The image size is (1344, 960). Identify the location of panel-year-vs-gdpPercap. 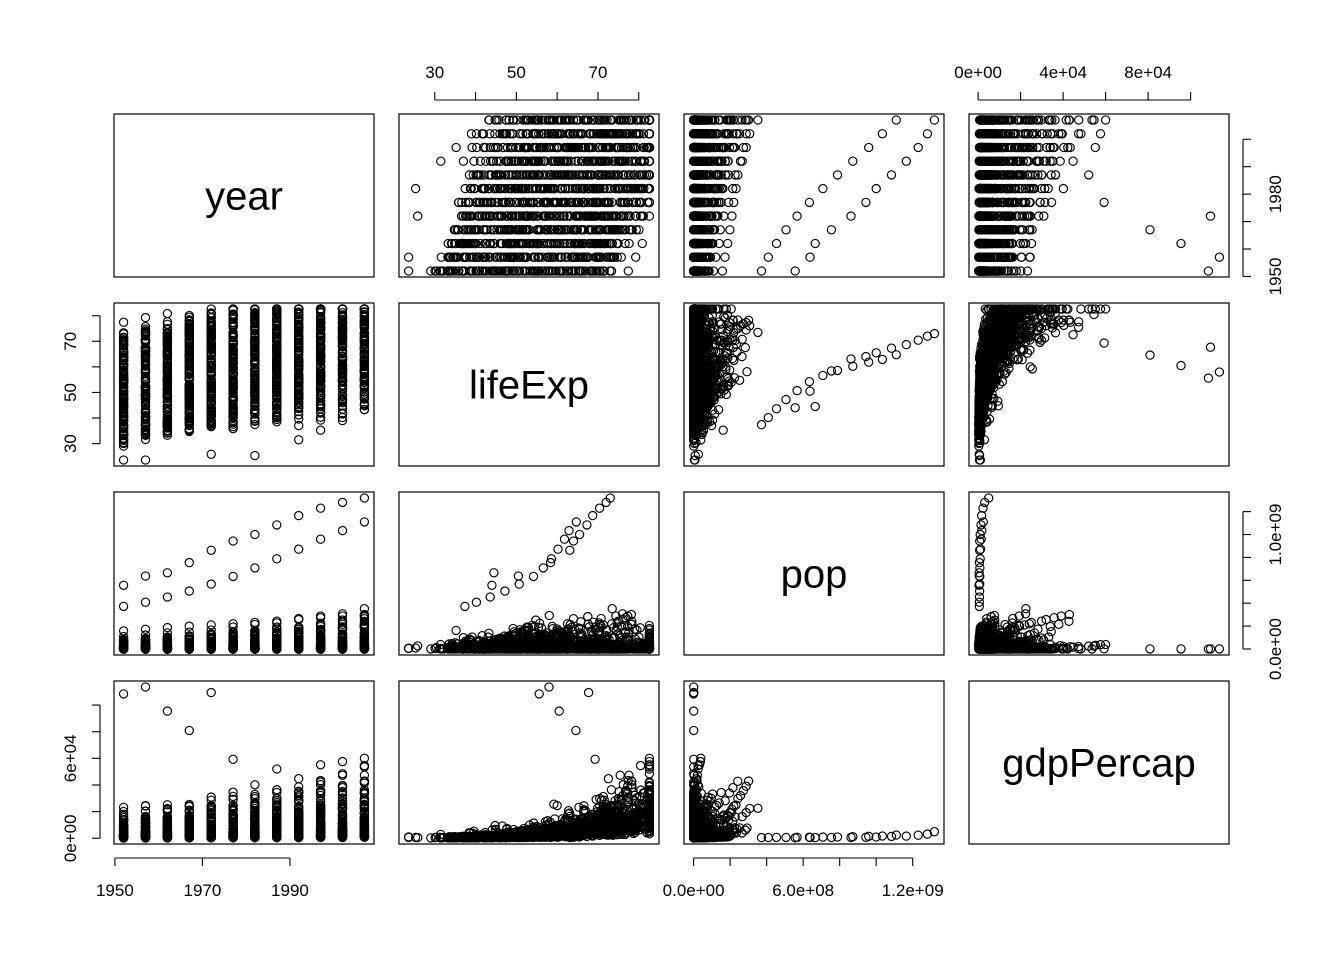
(1099, 195).